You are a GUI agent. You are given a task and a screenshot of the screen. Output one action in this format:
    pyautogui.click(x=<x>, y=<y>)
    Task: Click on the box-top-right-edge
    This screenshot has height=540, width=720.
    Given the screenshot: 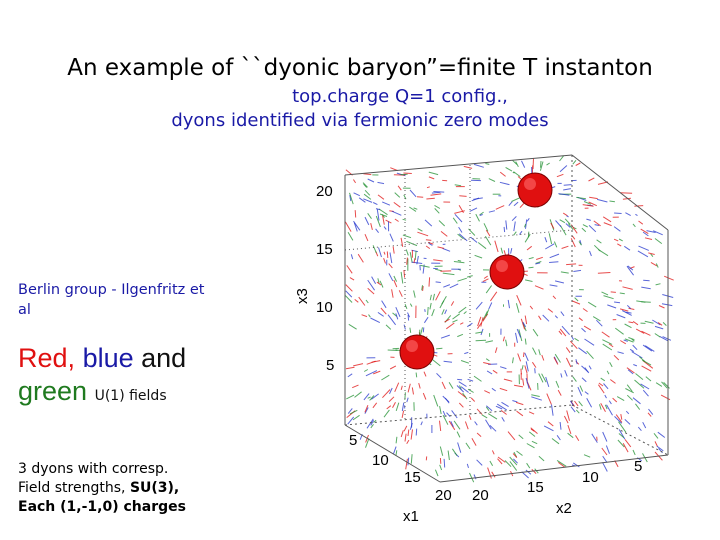 What is the action you would take?
    pyautogui.click(x=620, y=192)
    